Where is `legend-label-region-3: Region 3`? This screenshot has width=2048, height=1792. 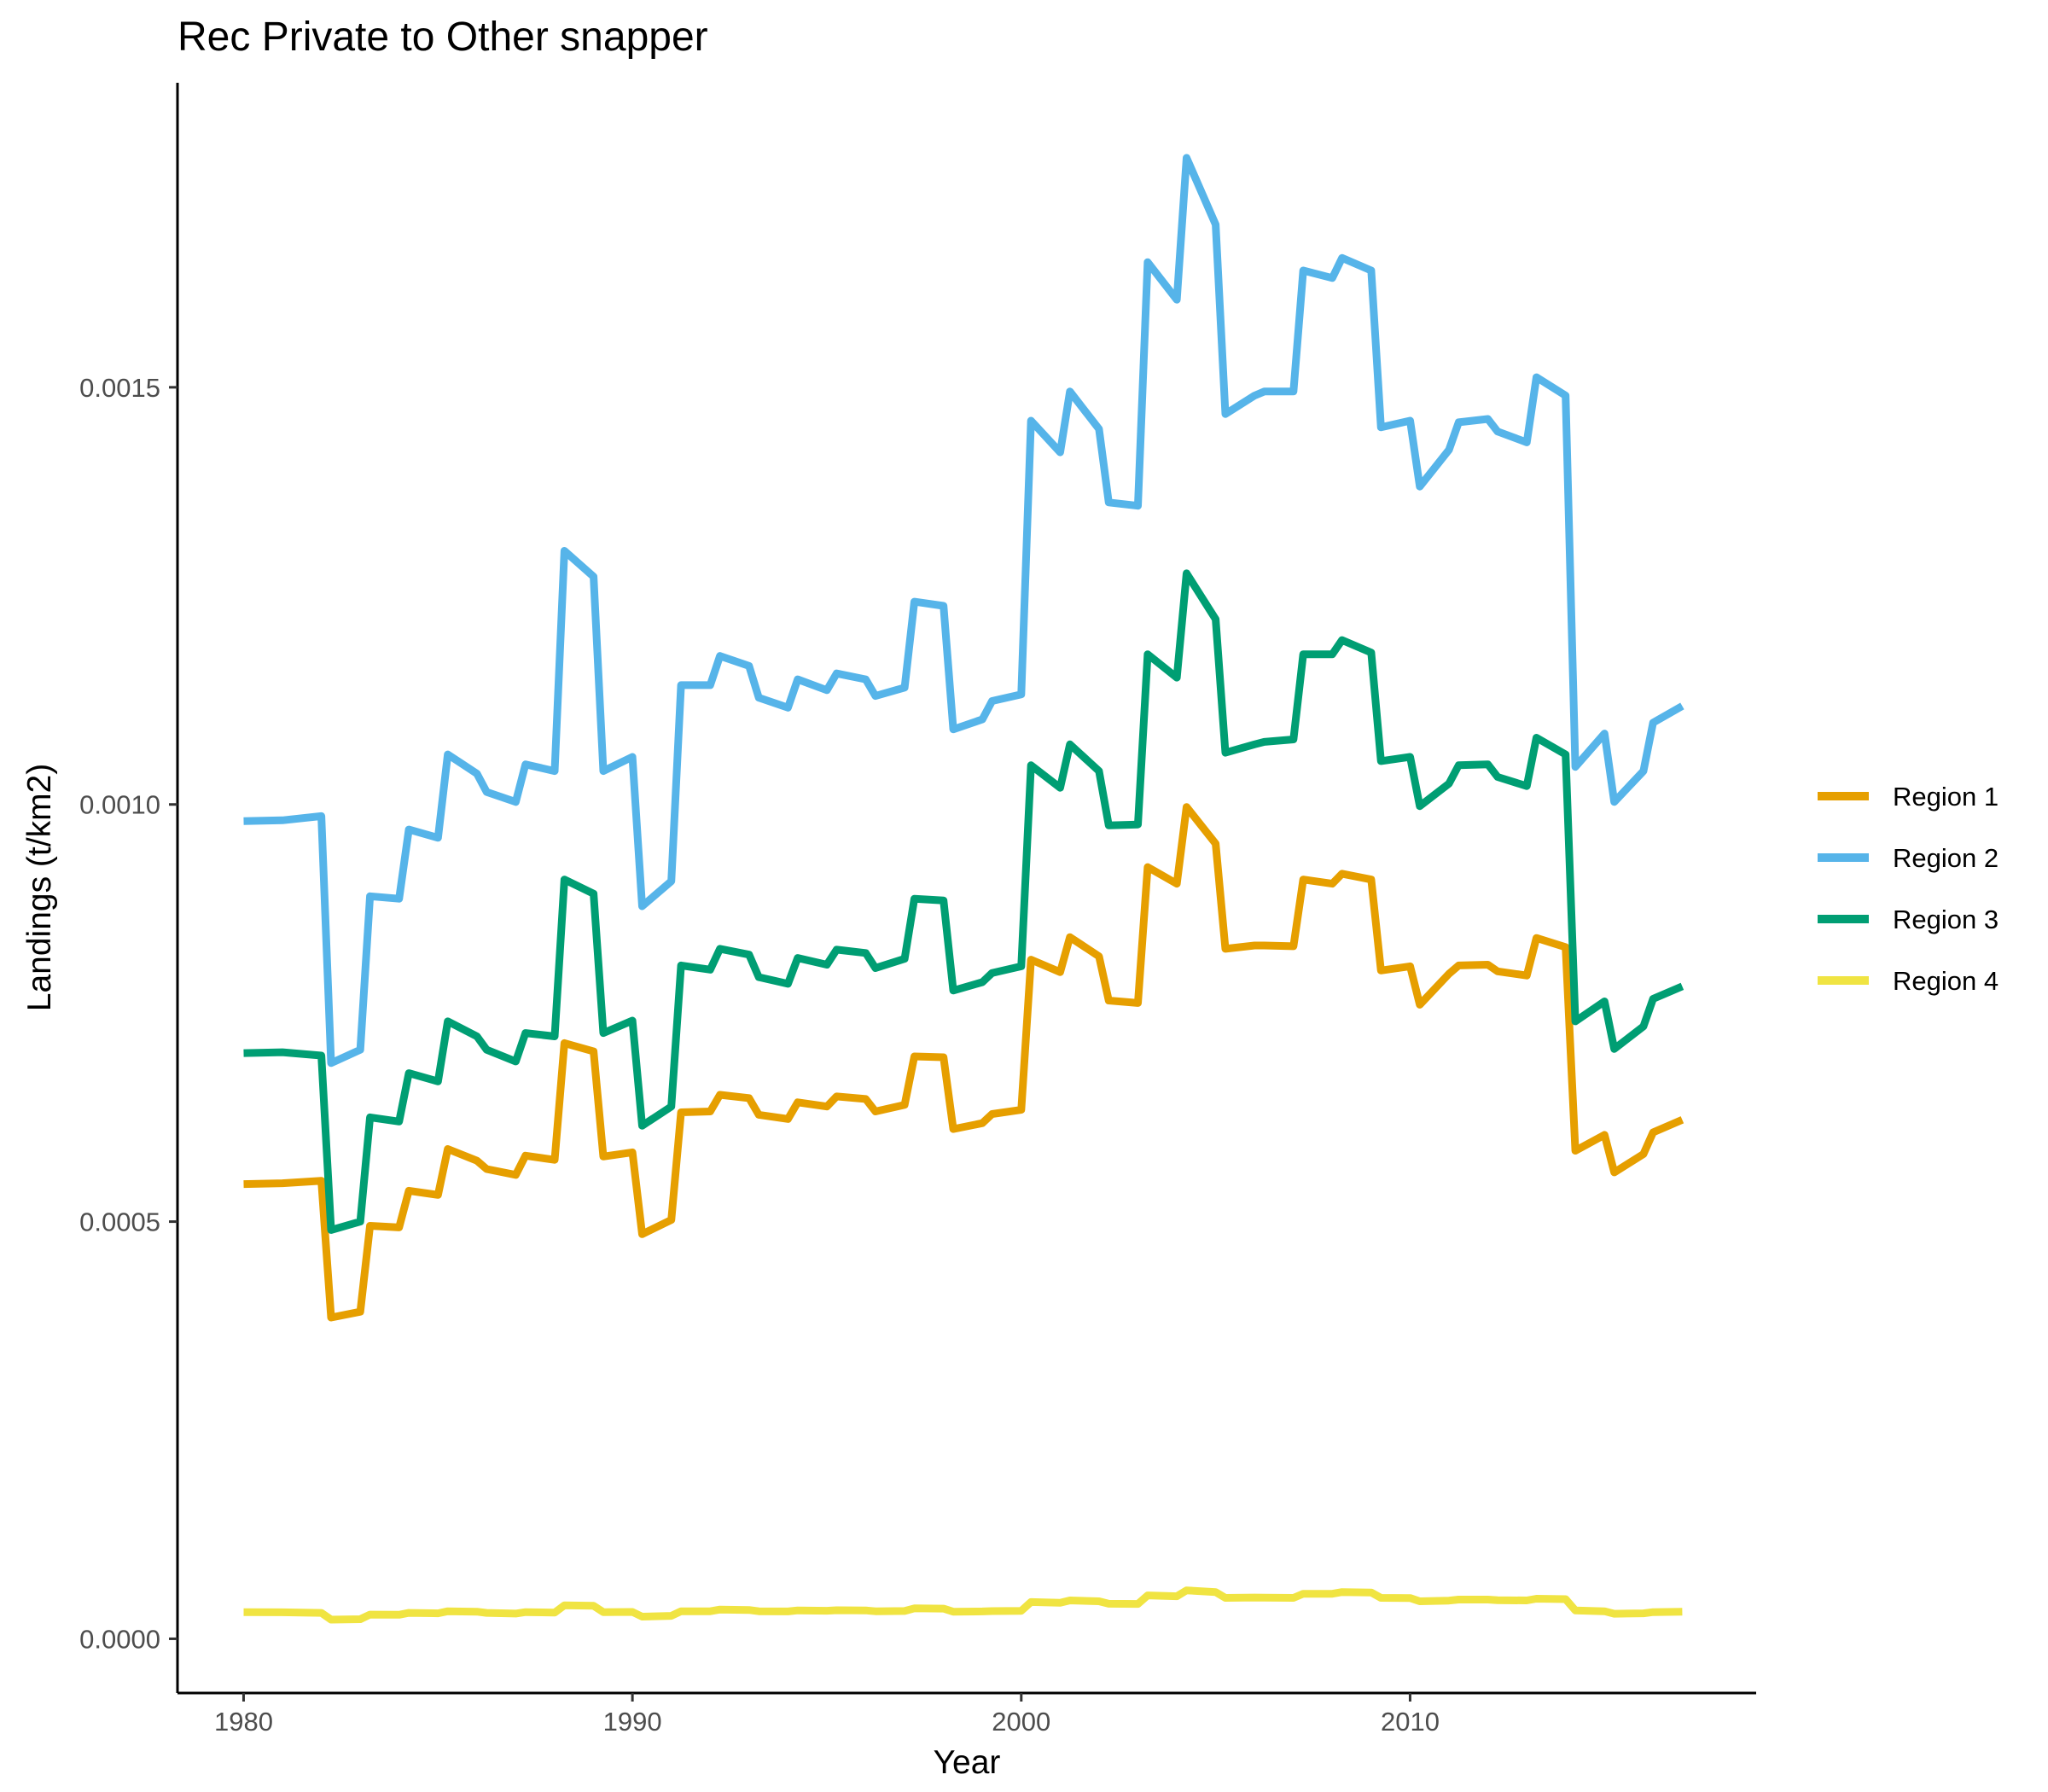 legend-label-region-3: Region 3 is located at coordinates (1946, 920).